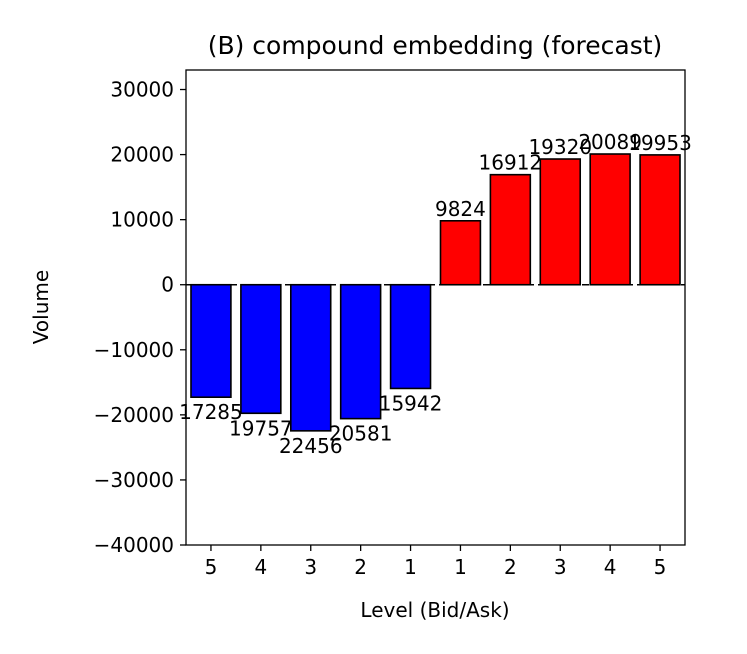 The height and width of the screenshot is (654, 747). What do you see at coordinates (434, 610) in the screenshot?
I see `x-axis-label: Level (Bid/Ask)` at bounding box center [434, 610].